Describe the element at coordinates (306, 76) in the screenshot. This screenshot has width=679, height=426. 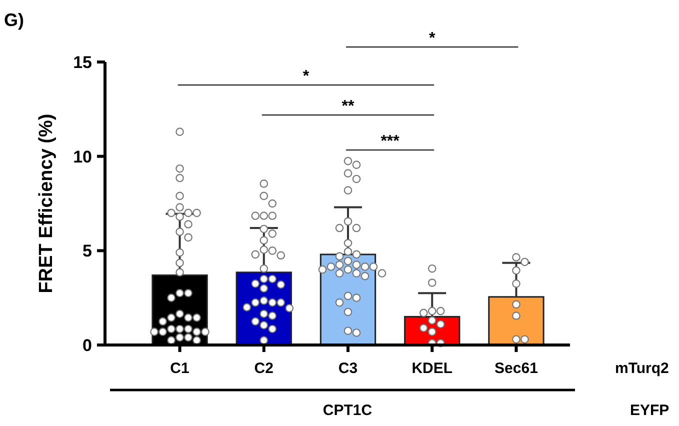
I see `annotation: *` at that location.